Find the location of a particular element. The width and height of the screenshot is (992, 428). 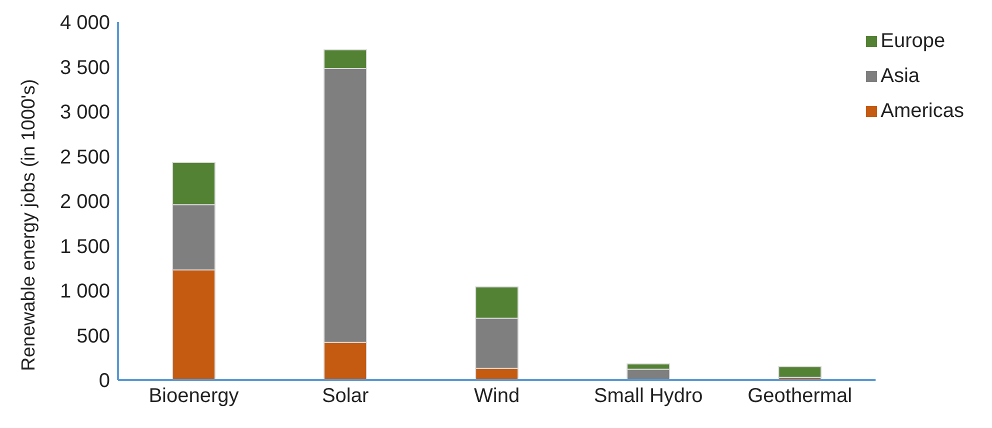

y-tick-label: 500 is located at coordinates (93, 336).